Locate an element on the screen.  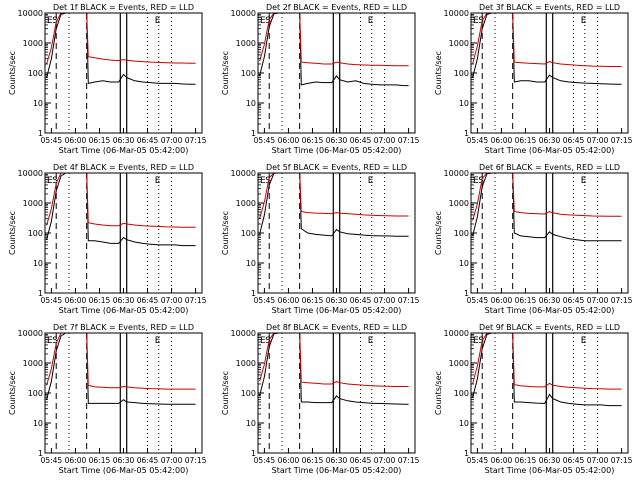
panel-title: Det 2f BLACK = Events, RED = LLD is located at coordinates (336, 7).